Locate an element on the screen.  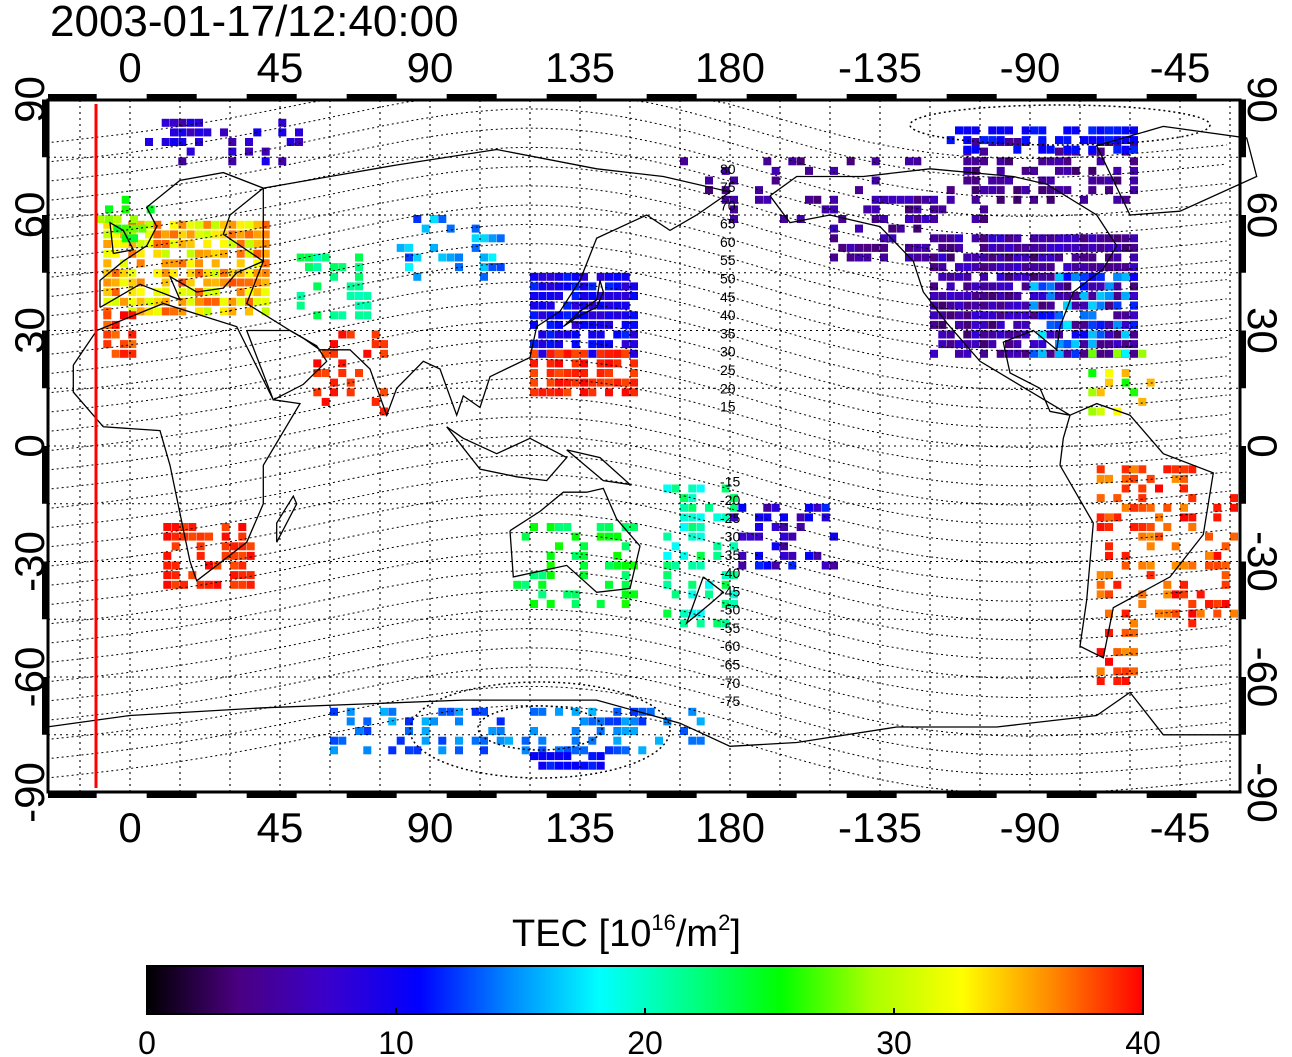
top-lon-tick-label: 180 is located at coordinates (730, 67).